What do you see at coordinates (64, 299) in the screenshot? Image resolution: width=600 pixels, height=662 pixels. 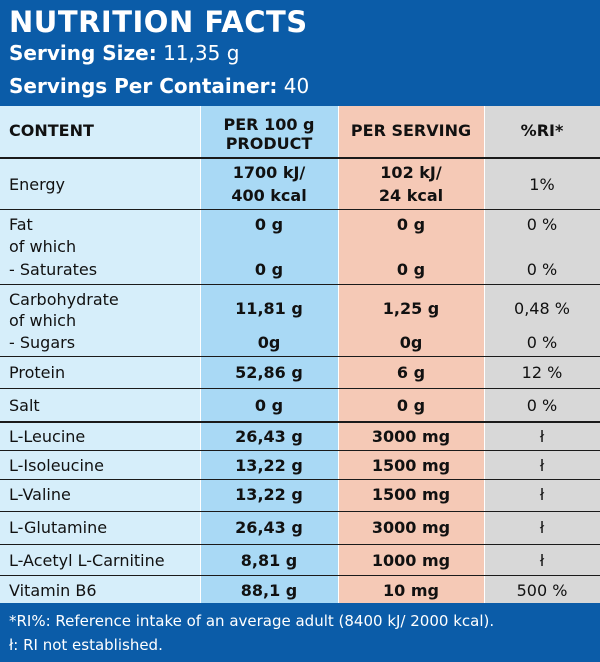 I see `row-carb-label: Carbohydrate` at bounding box center [64, 299].